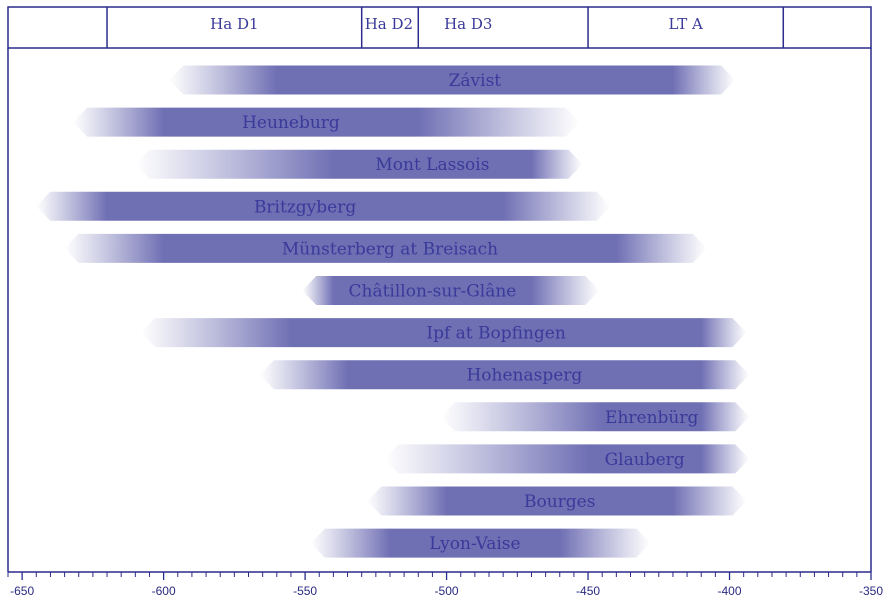  What do you see at coordinates (305, 591) in the screenshot?
I see `x-tick-label: -550` at bounding box center [305, 591].